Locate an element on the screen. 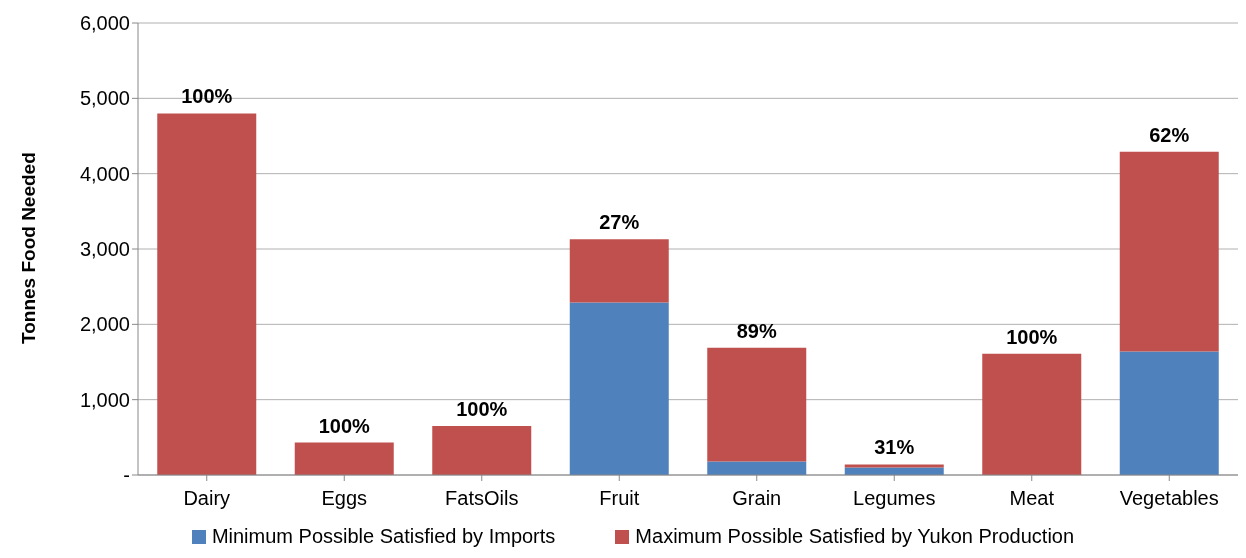  annotation: 31% is located at coordinates (894, 447).